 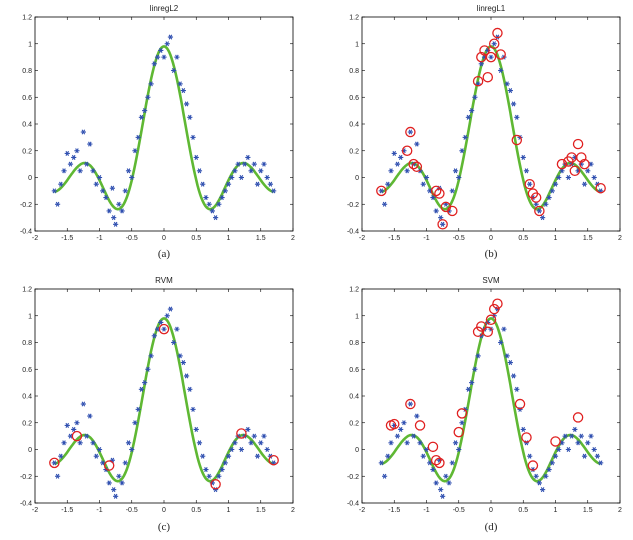 What do you see at coordinates (164, 280) in the screenshot?
I see `chart-title: RVM` at bounding box center [164, 280].